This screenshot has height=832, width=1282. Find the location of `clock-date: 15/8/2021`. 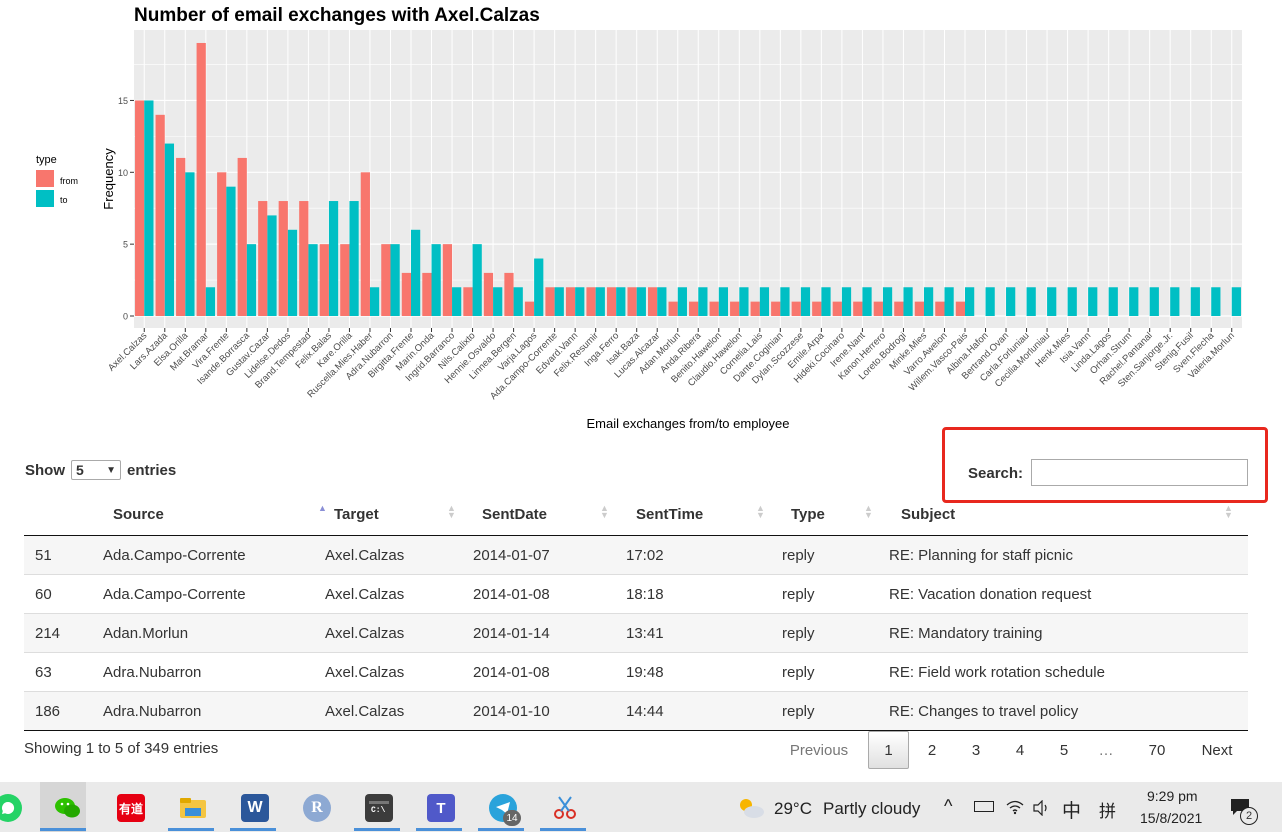

clock-date: 15/8/2021 is located at coordinates (1171, 818).